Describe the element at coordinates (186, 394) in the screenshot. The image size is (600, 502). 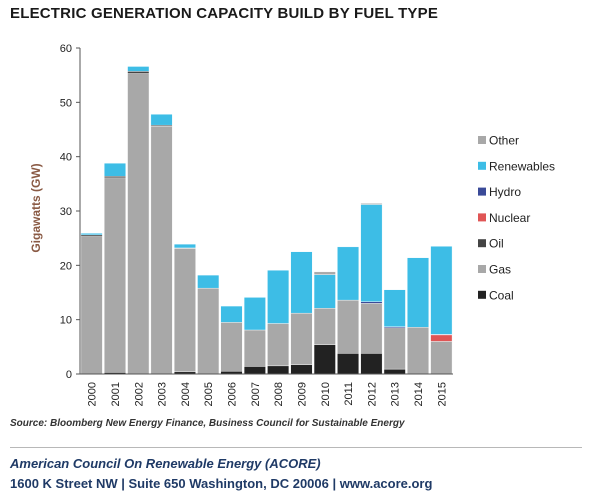
I see `x-tick-label: 2004` at that location.